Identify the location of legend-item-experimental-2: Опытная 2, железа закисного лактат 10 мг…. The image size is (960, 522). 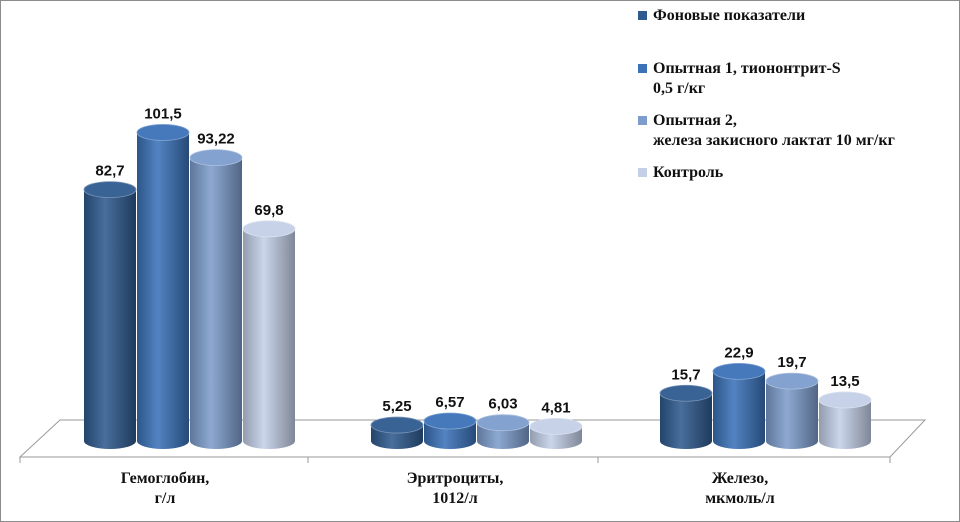
(766, 131).